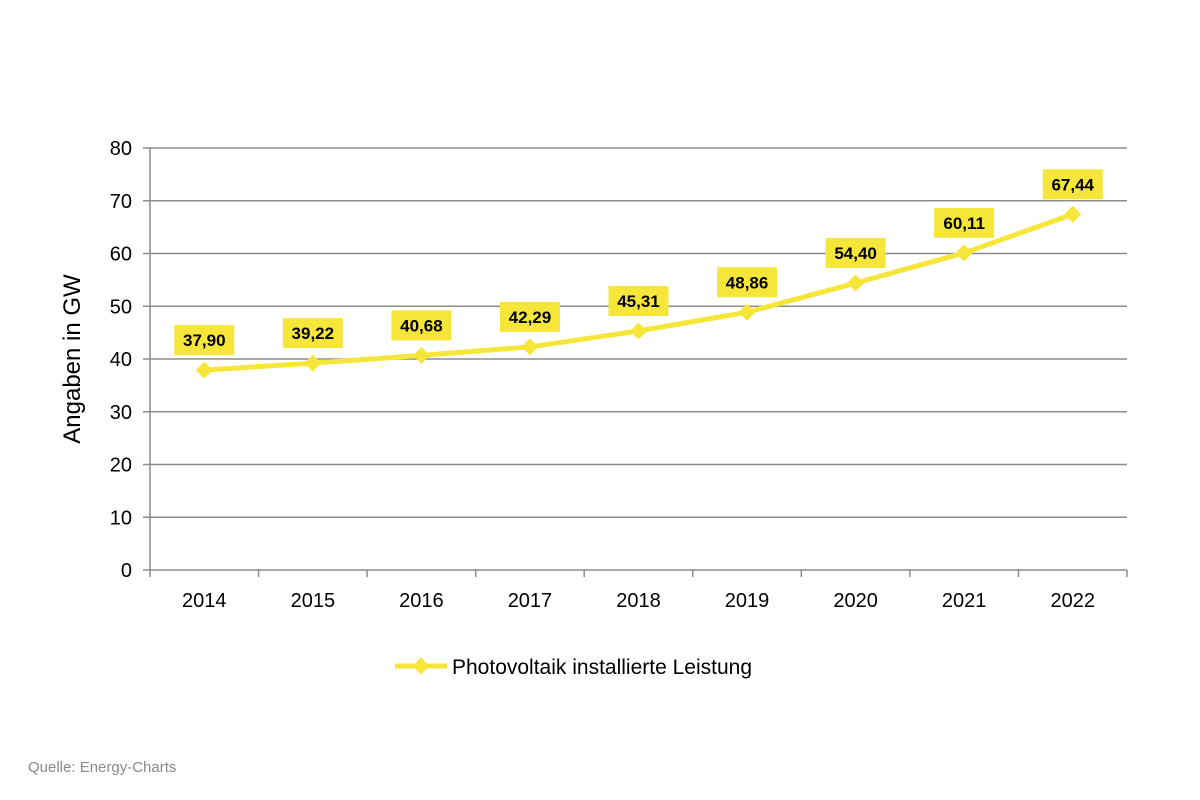 Image resolution: width=1200 pixels, height=800 pixels. What do you see at coordinates (313, 601) in the screenshot?
I see `x-tick-label: 2015` at bounding box center [313, 601].